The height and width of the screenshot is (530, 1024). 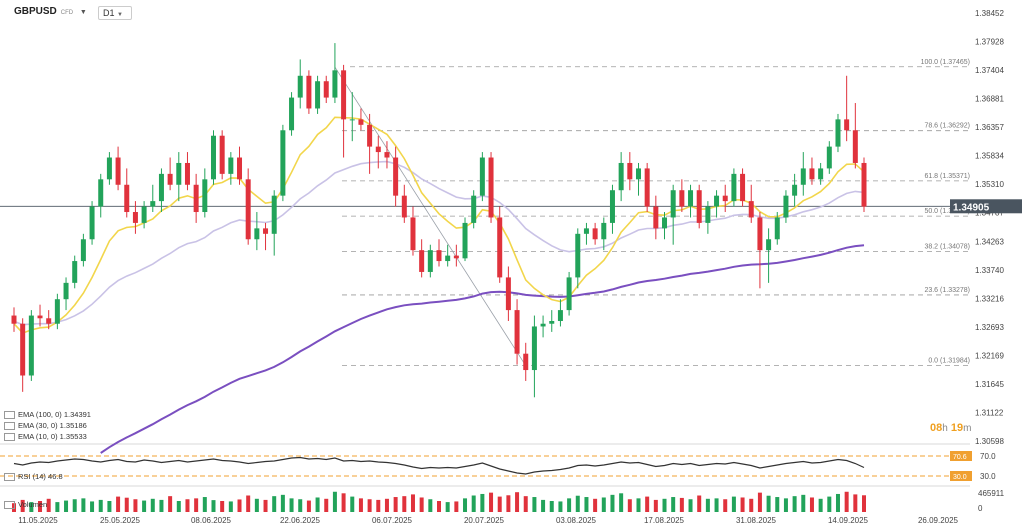 What do you see at coordinates (38, 520) in the screenshot?
I see `x-tick-label: 11.05.2025` at bounding box center [38, 520].